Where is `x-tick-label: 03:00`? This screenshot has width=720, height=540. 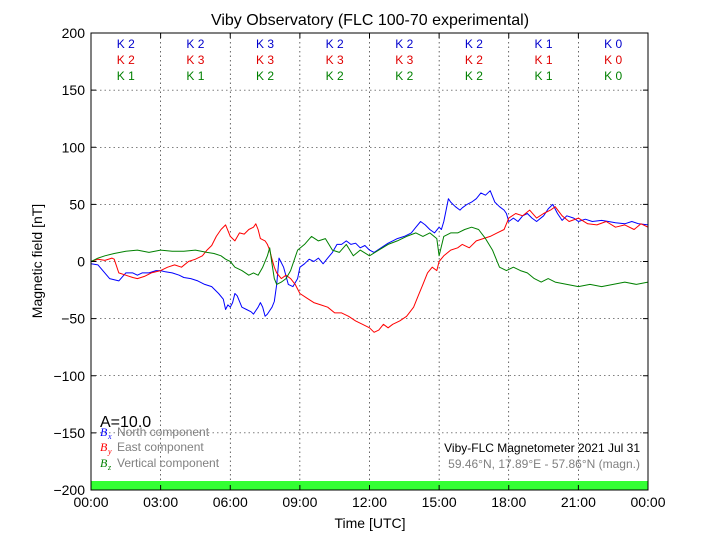
x-tick-label: 03:00 is located at coordinates (160, 502).